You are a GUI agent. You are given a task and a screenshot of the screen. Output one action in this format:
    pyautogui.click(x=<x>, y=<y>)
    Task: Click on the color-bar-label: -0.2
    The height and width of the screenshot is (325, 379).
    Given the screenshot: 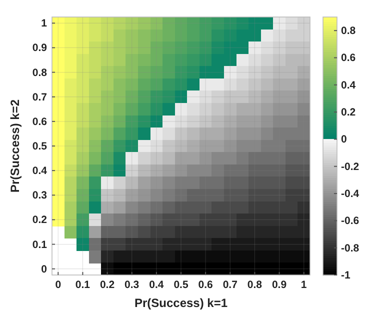 What is the action you would take?
    pyautogui.click(x=350, y=166)
    